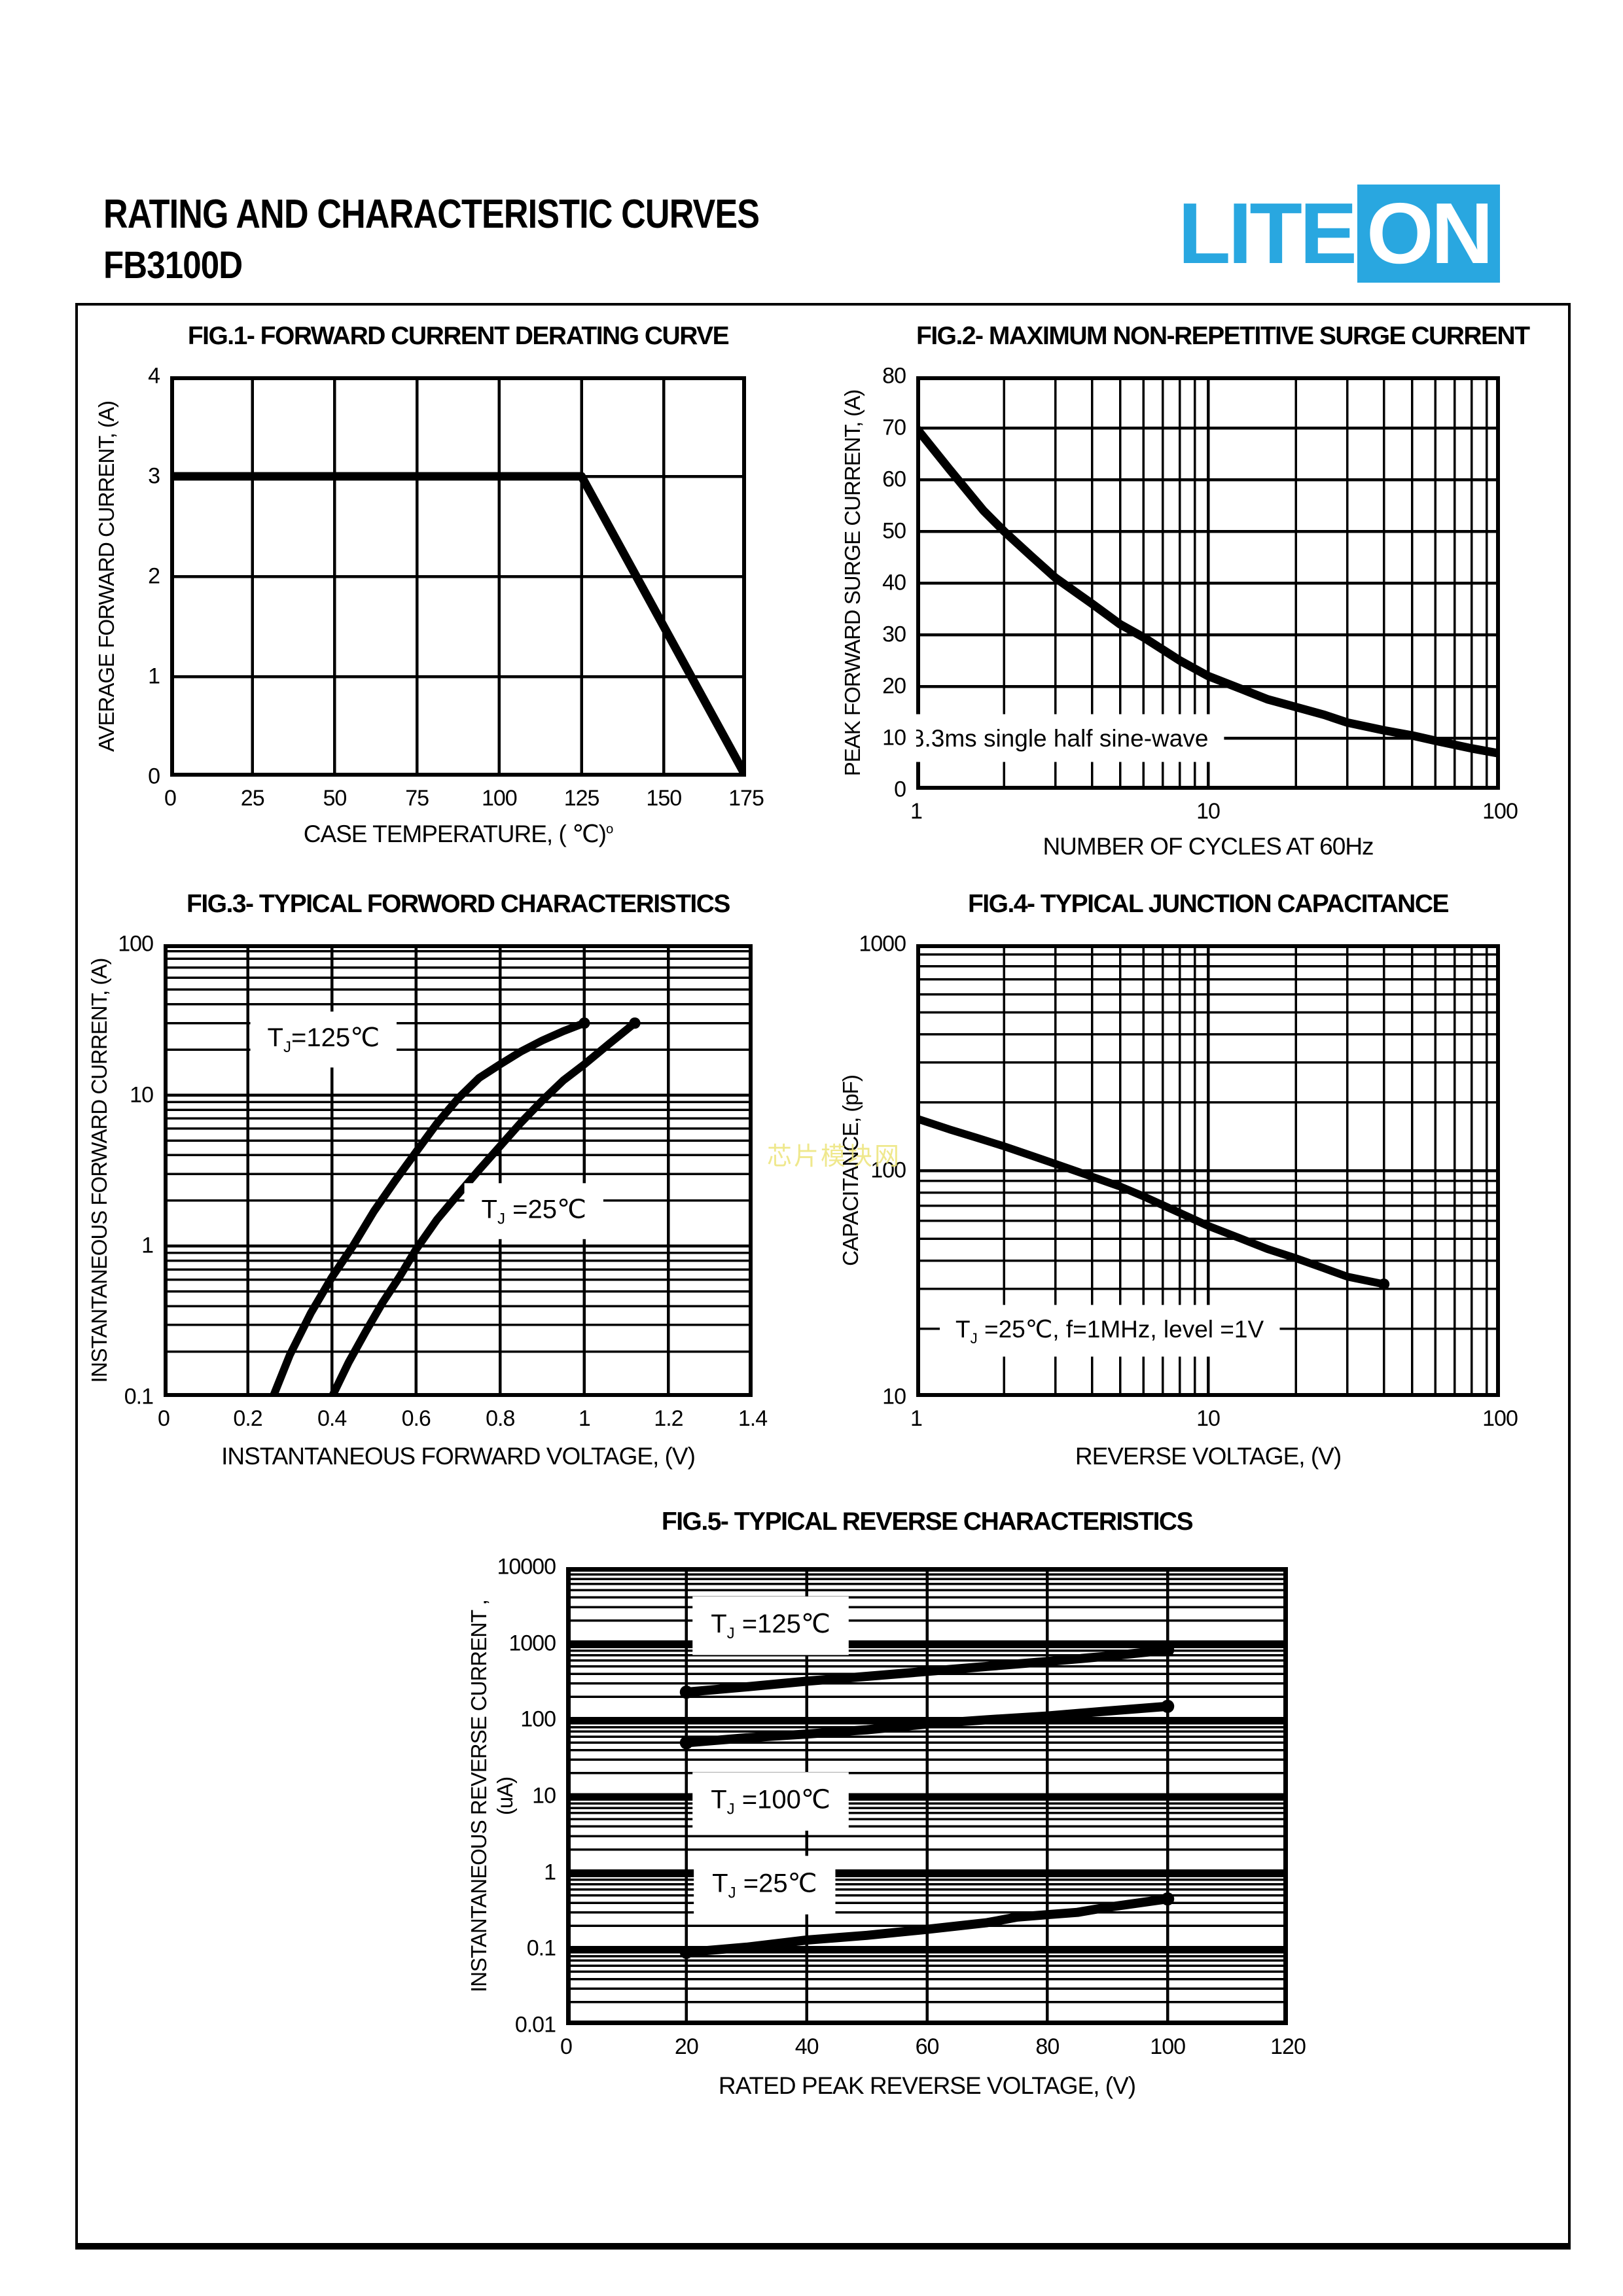  What do you see at coordinates (173, 265) in the screenshot?
I see `part-number: FB3100D` at bounding box center [173, 265].